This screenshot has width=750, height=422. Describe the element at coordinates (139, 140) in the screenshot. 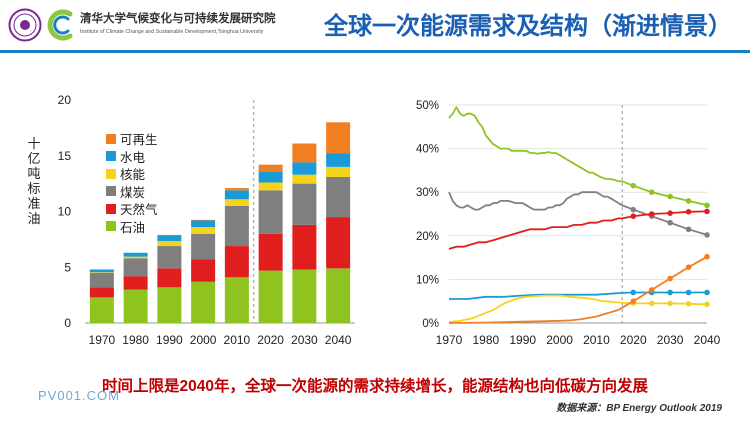

I see `legend-label: 可再生` at that location.